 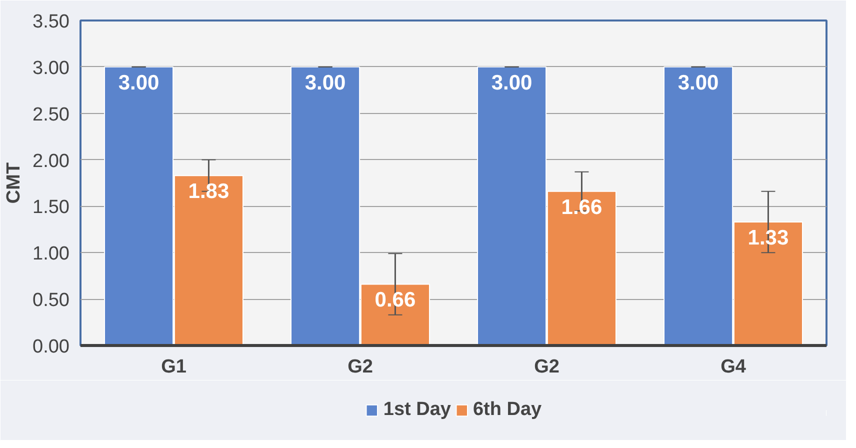 I want to click on y-tick-label: 3.00, so click(x=51, y=68).